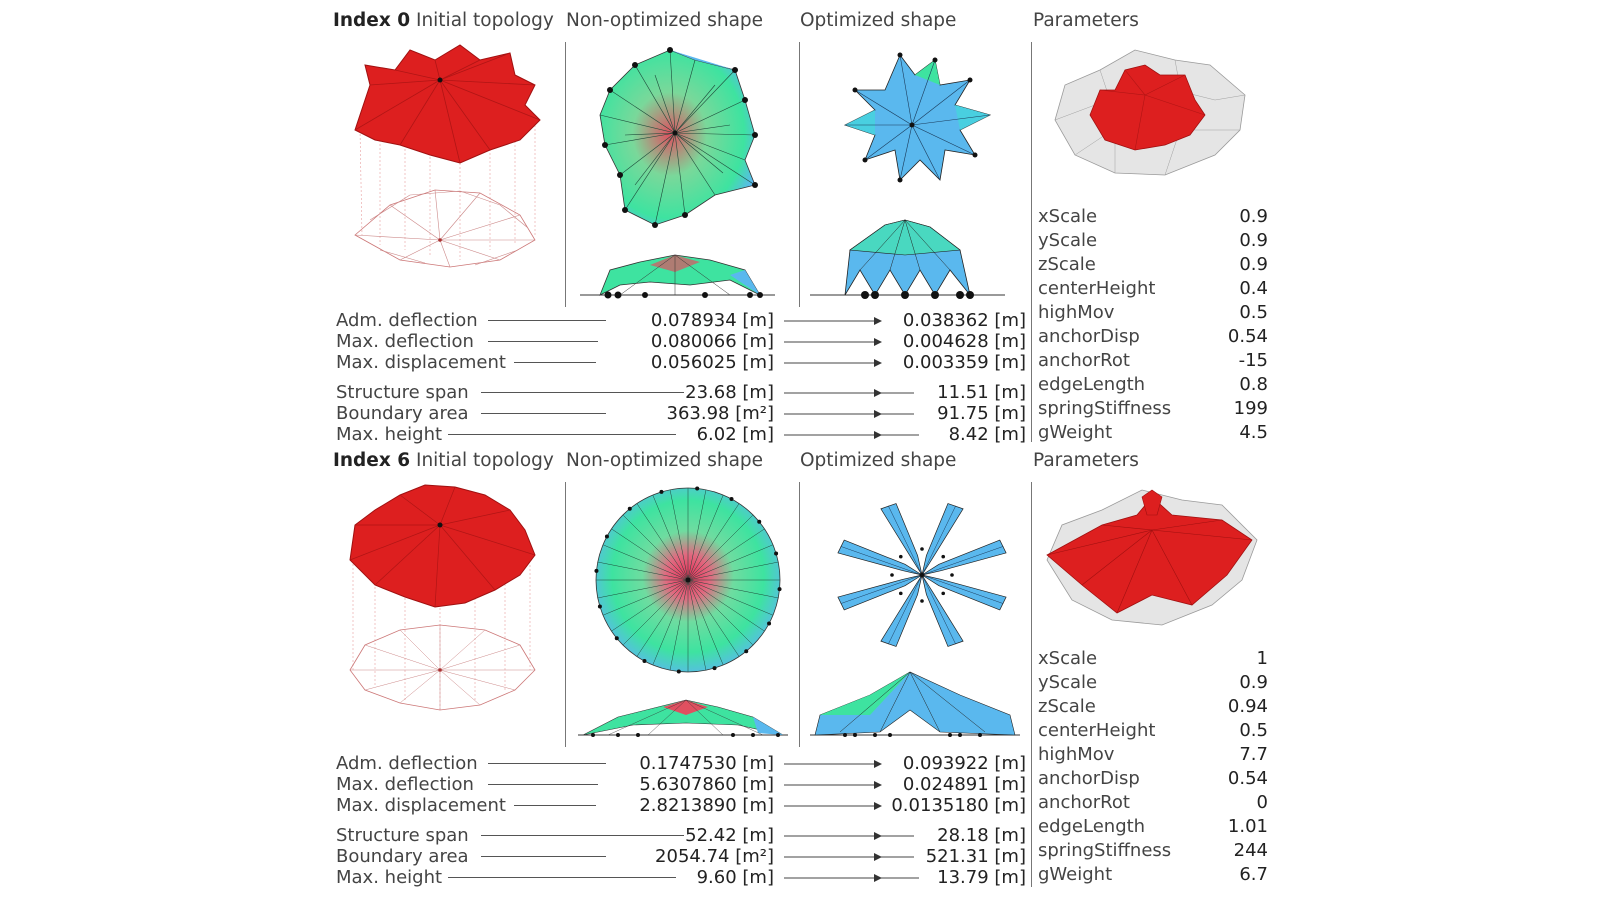 This screenshot has width=1600, height=900. Describe the element at coordinates (1092, 826) in the screenshot. I see `parameter-name: edgeLength` at that location.